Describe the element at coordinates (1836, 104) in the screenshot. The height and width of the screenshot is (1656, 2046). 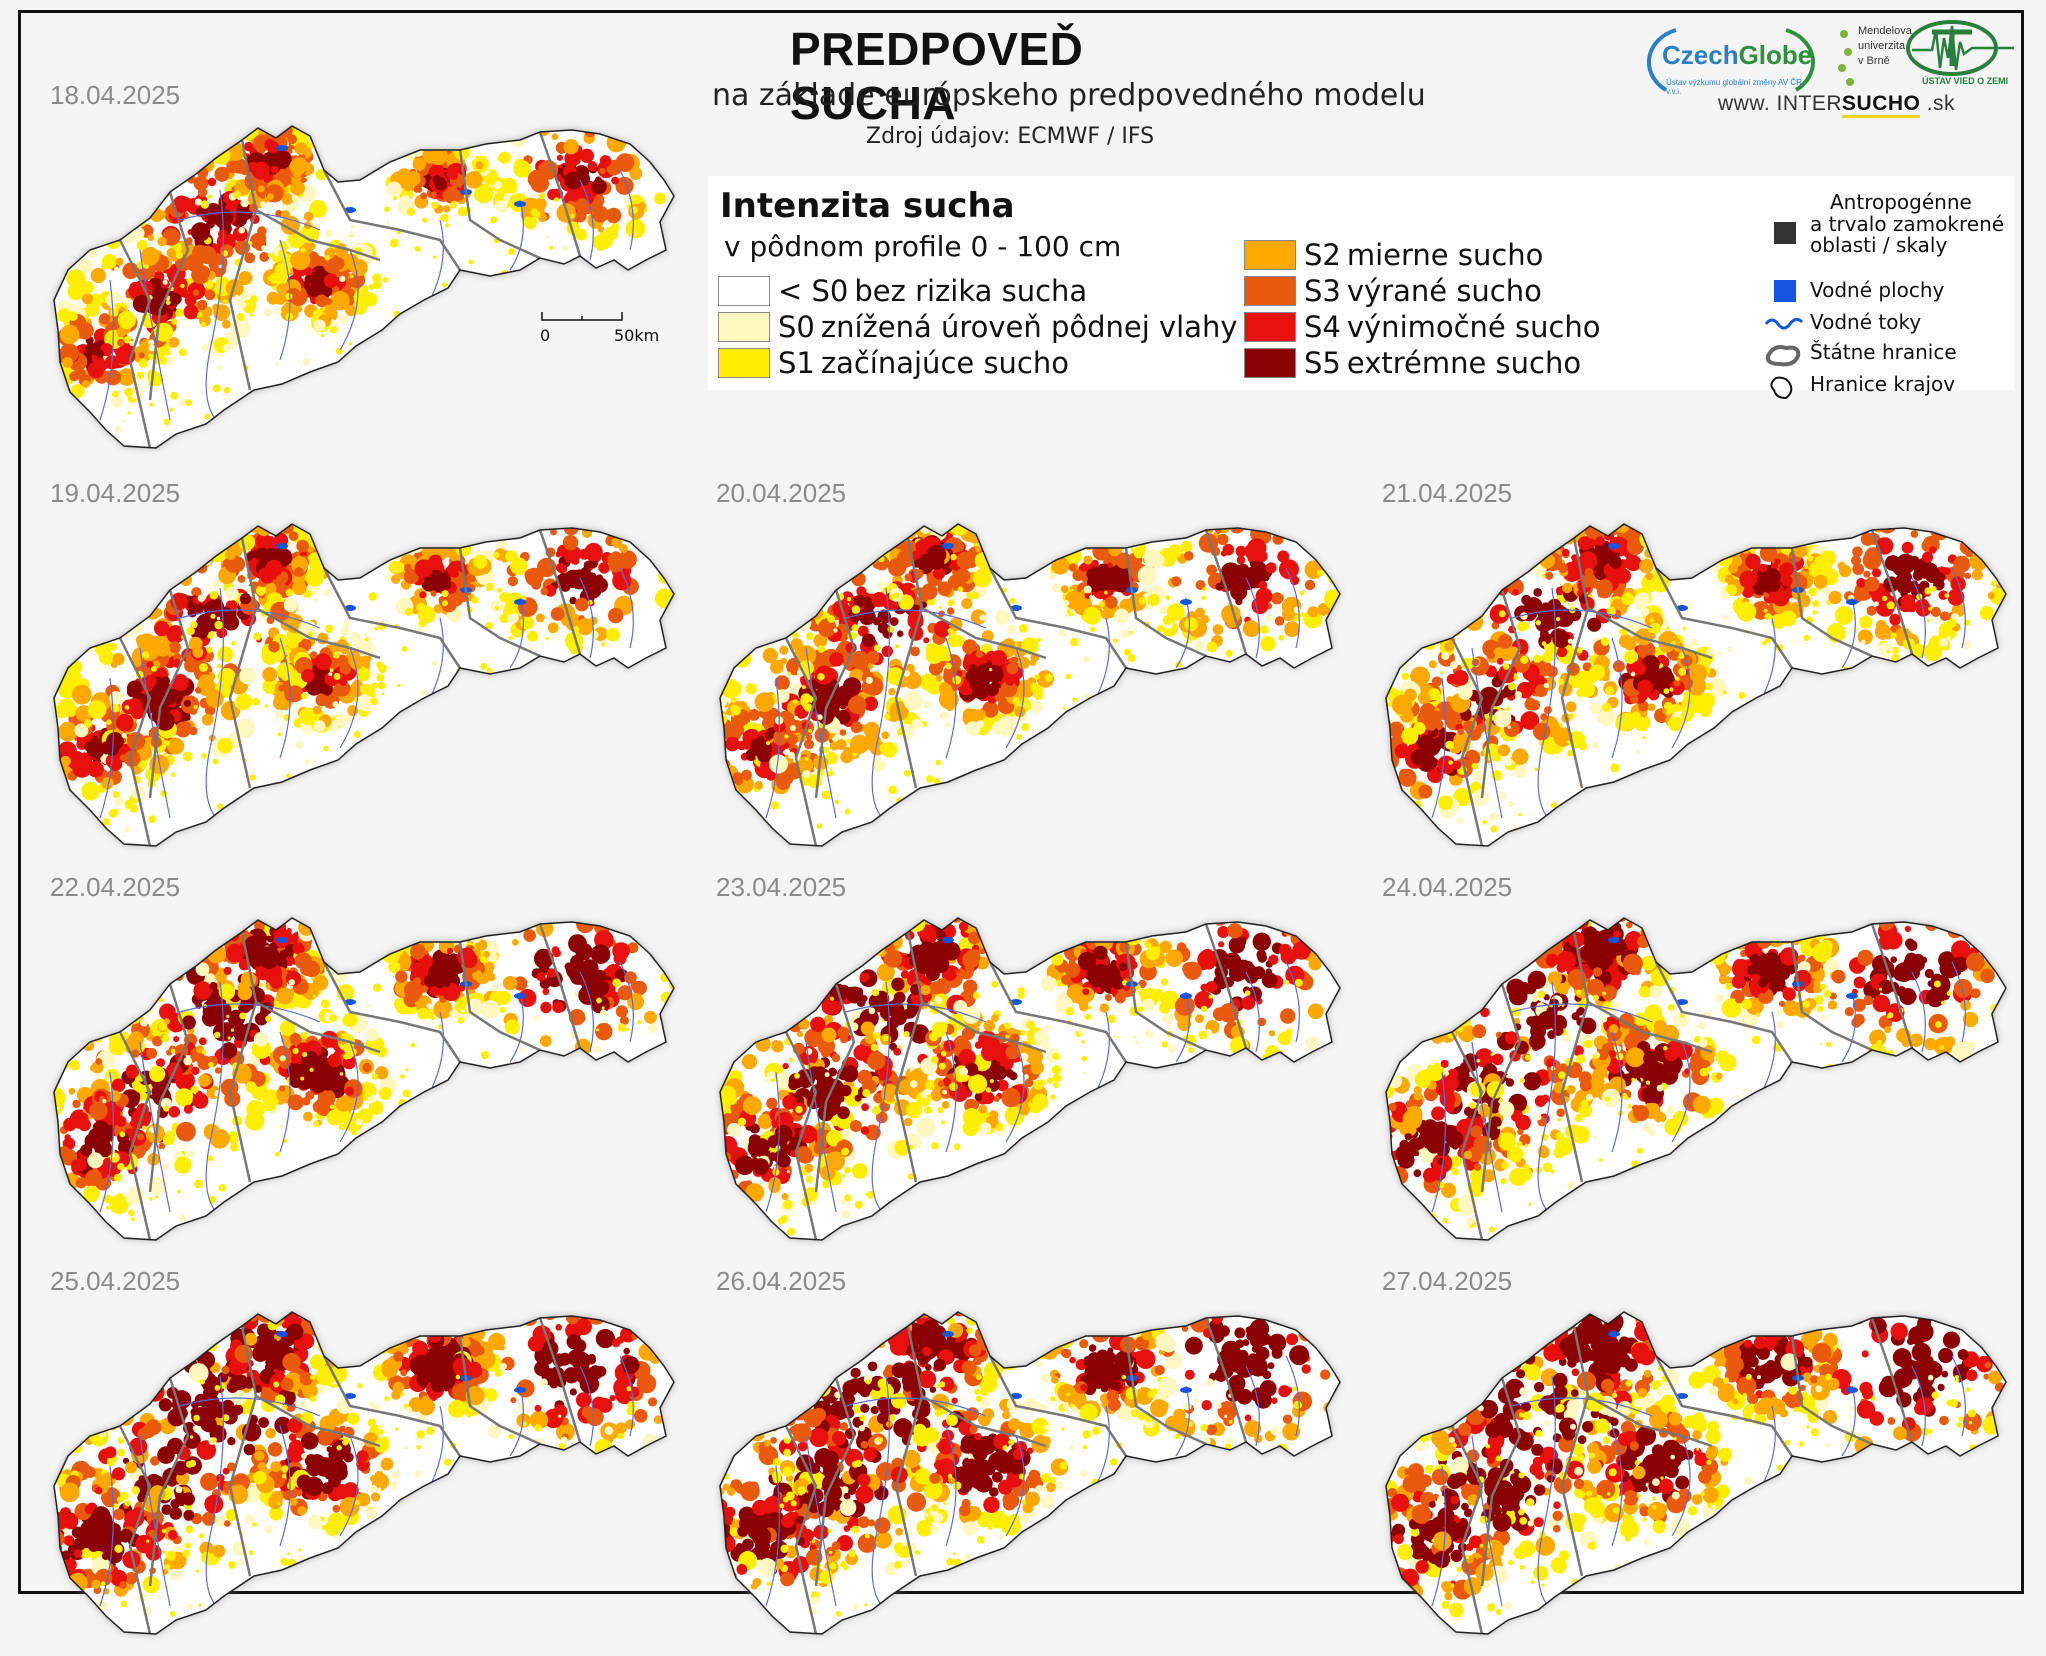
I see `website-link: www. INTERSUCHO .sk` at that location.